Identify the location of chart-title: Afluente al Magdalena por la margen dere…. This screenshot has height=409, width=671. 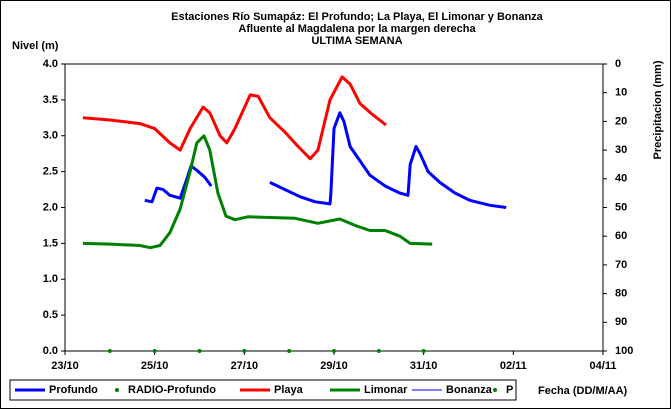
(357, 29).